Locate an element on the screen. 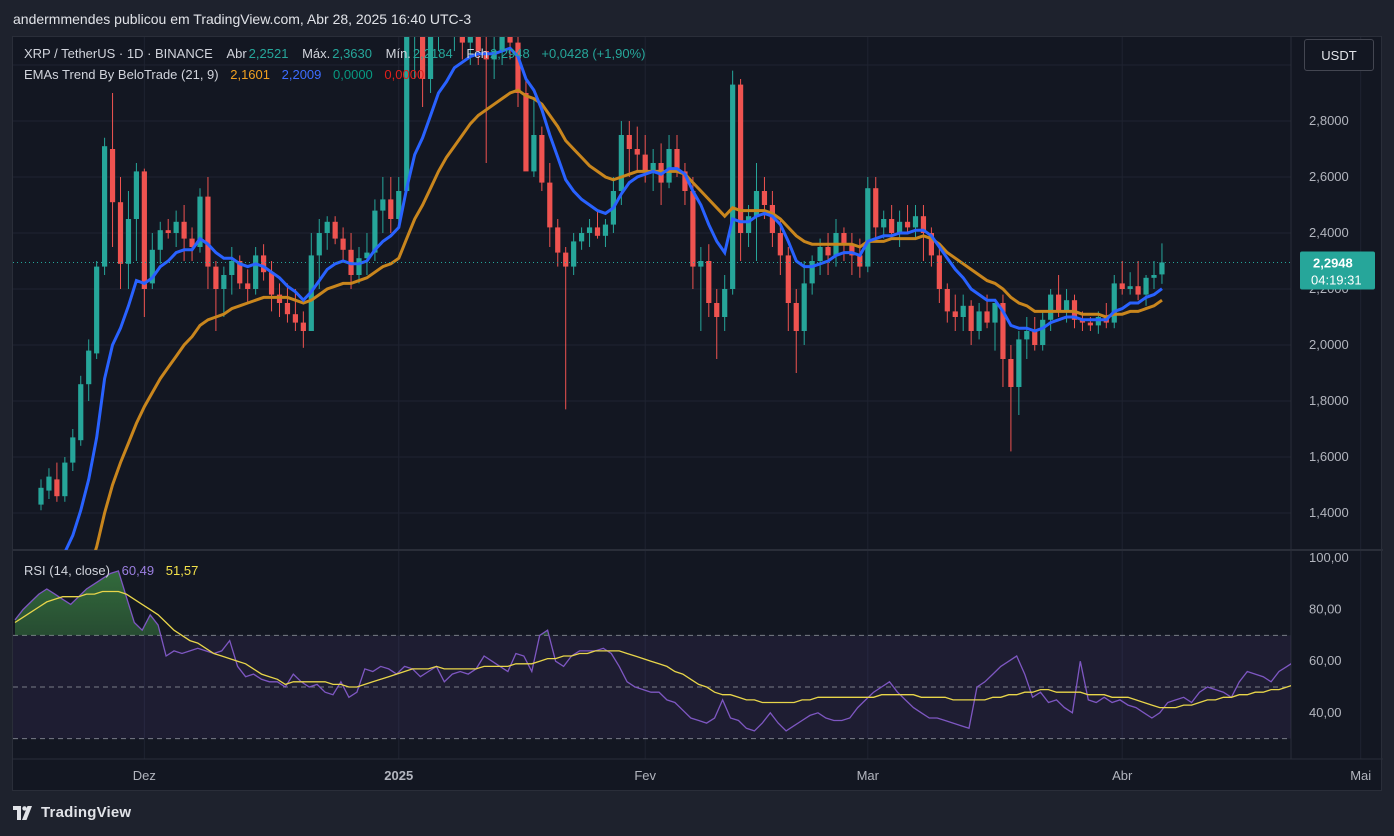  time-tick-label: Abr is located at coordinates (1122, 775).